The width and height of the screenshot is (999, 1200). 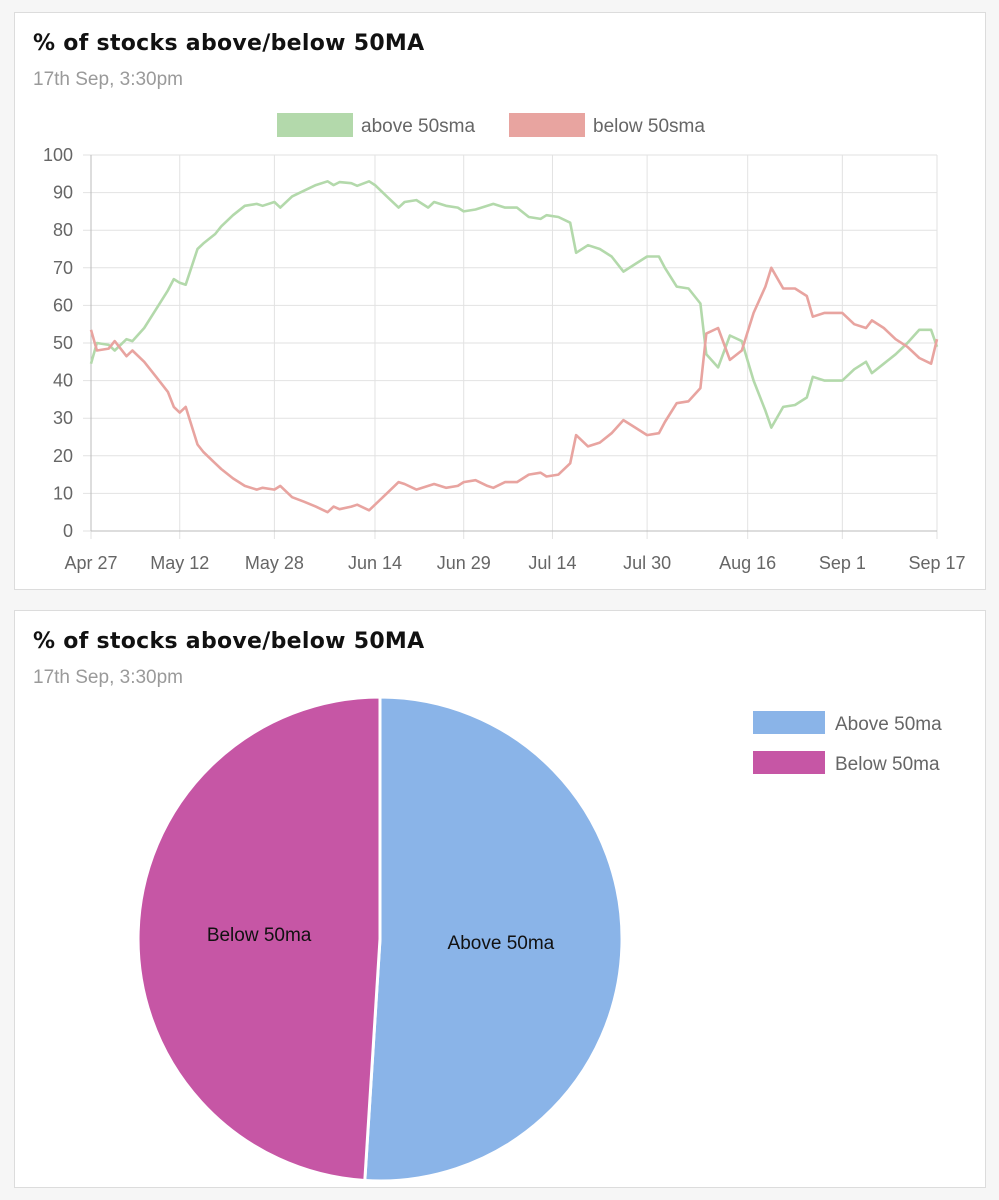 What do you see at coordinates (179, 563) in the screenshot?
I see `x-tick-label: May 12` at bounding box center [179, 563].